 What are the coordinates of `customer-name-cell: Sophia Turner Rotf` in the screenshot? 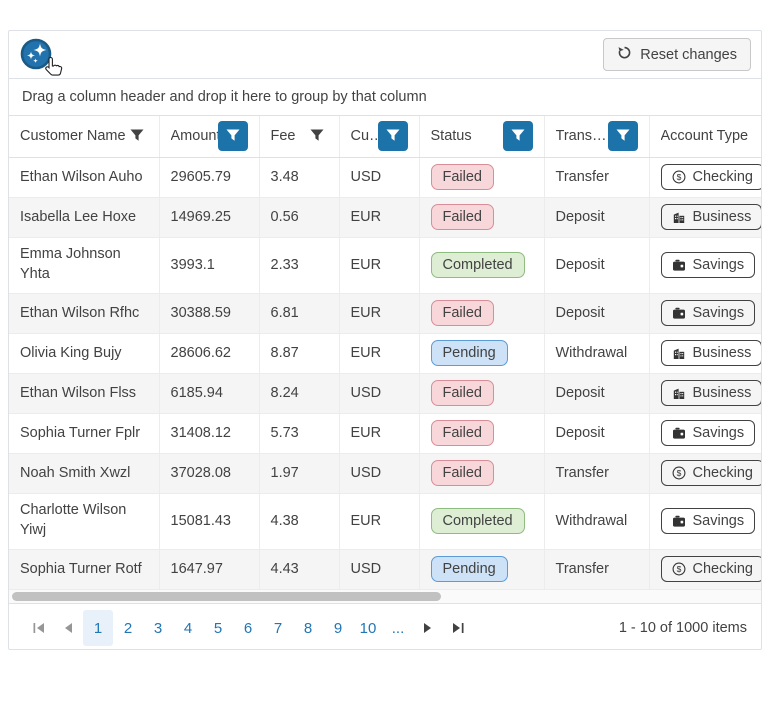 It's located at (84, 569).